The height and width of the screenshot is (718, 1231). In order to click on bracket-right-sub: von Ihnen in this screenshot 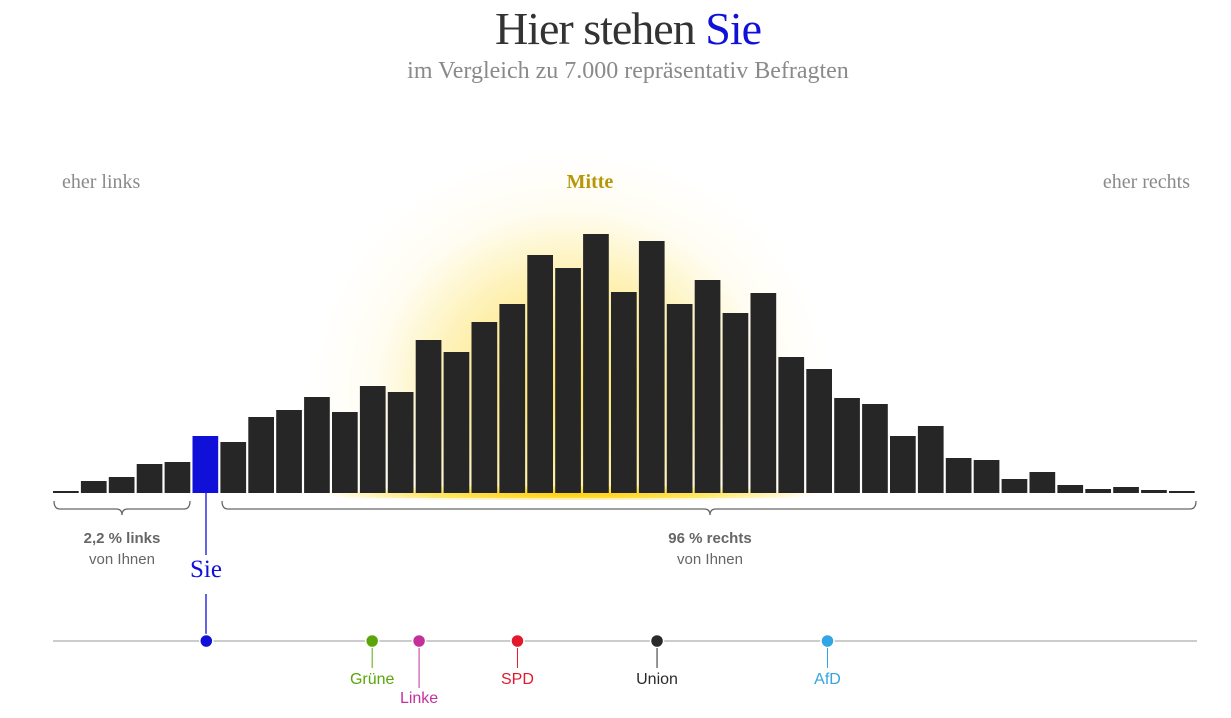, I will do `click(710, 559)`.